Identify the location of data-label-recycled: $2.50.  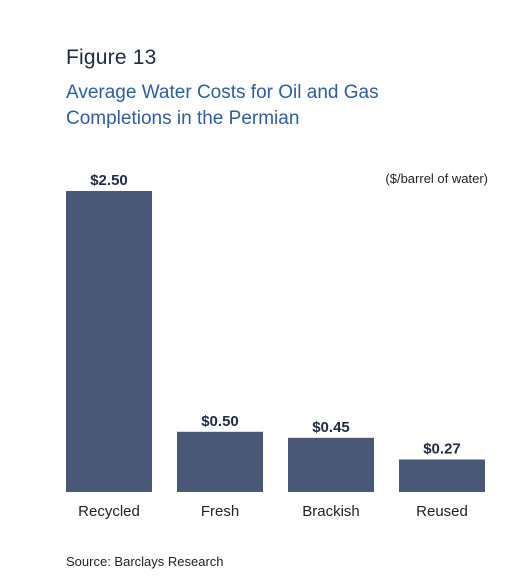
(109, 180).